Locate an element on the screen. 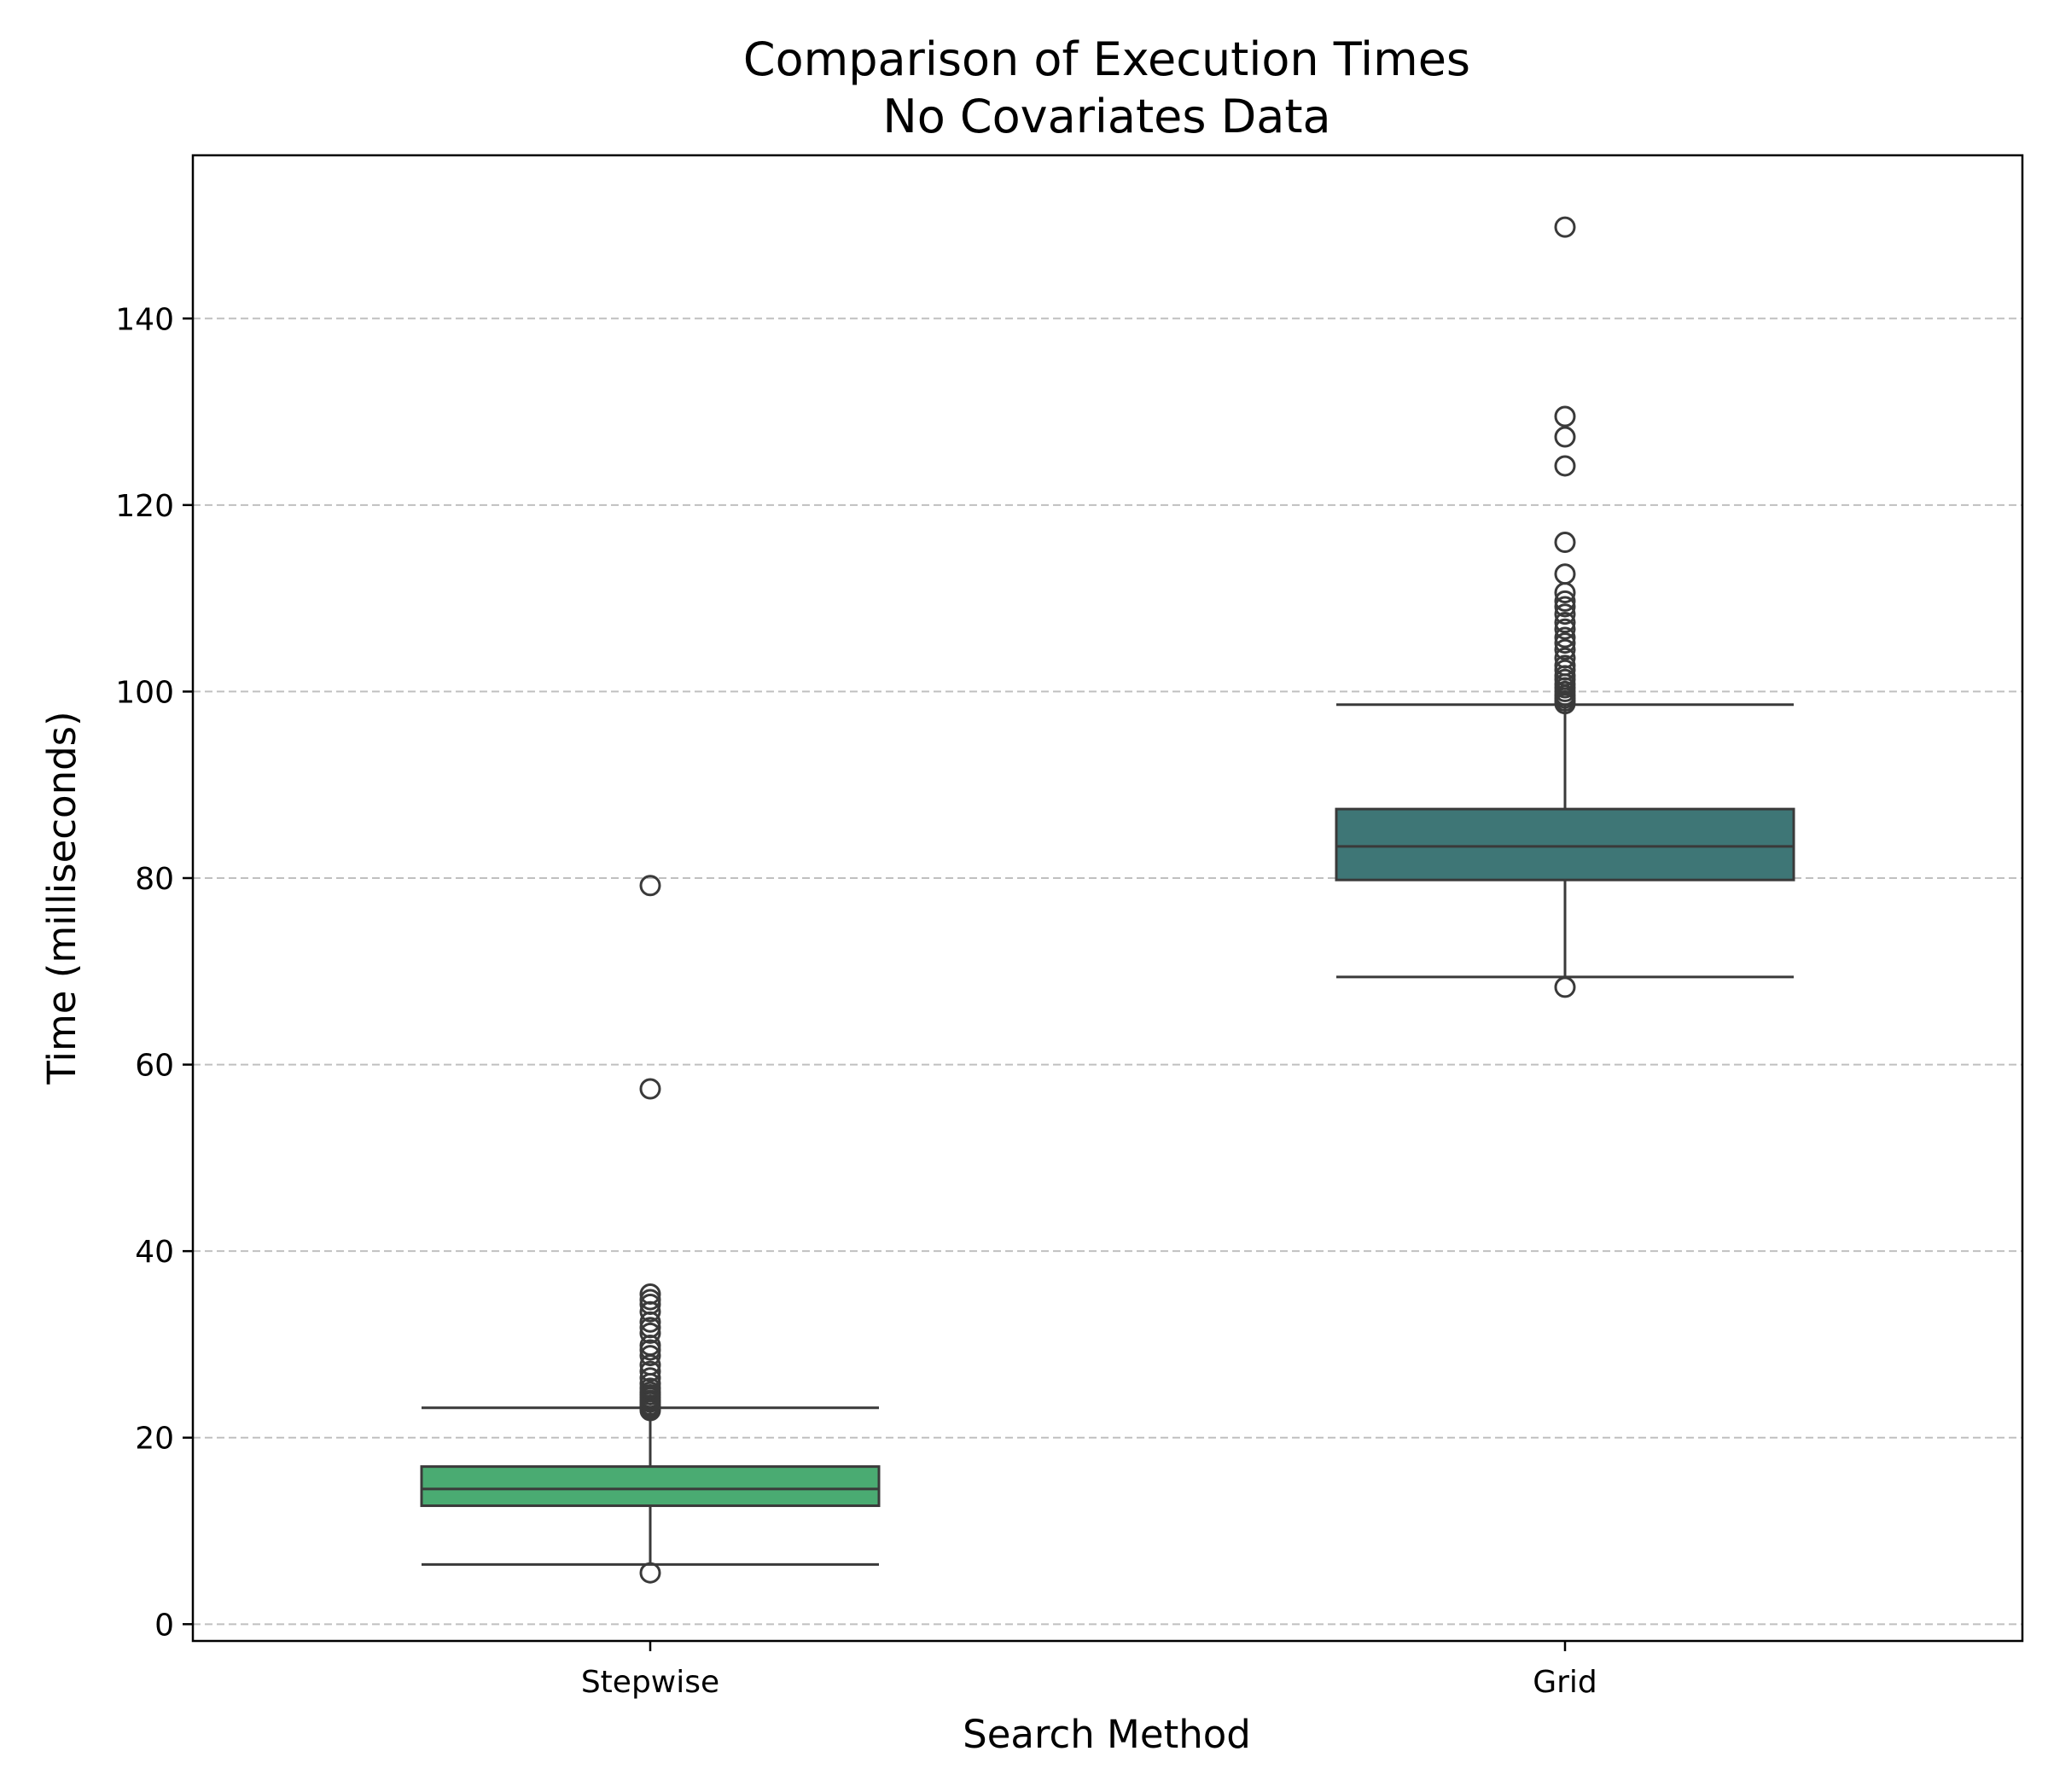  y-tick-label: 60 is located at coordinates (154, 1066).